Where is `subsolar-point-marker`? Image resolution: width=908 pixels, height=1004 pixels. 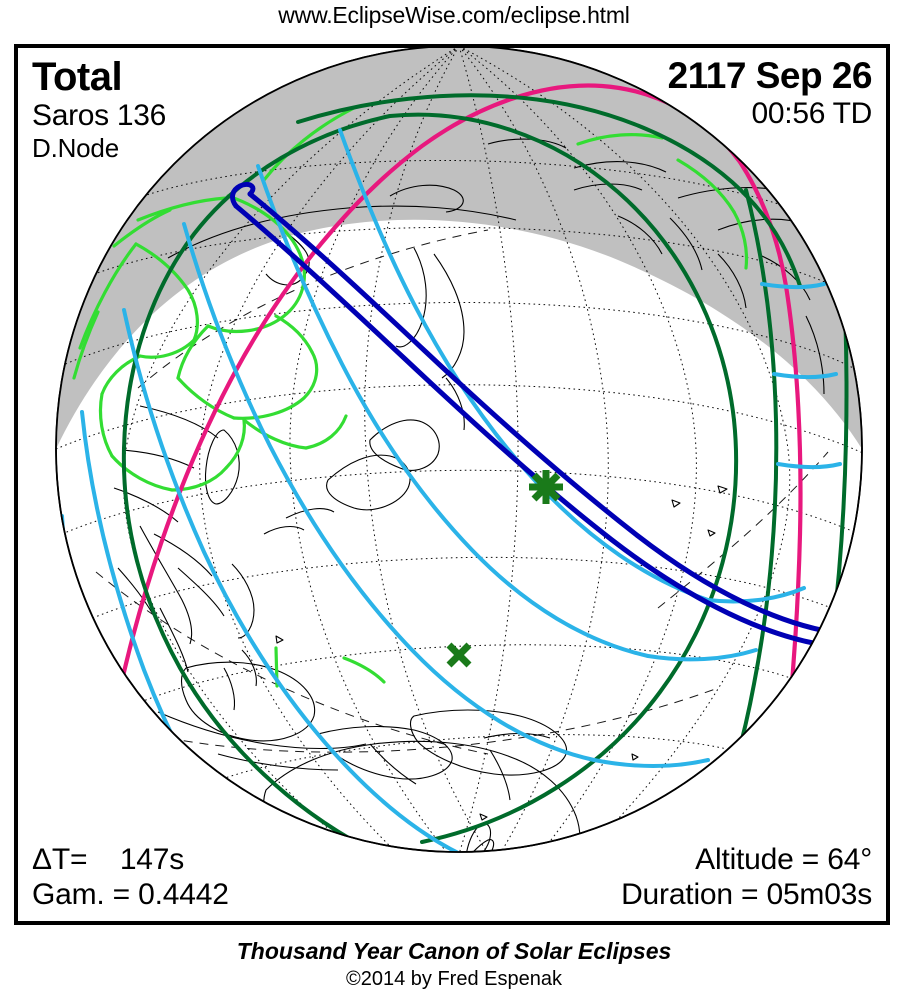 subsolar-point-marker is located at coordinates (459, 655).